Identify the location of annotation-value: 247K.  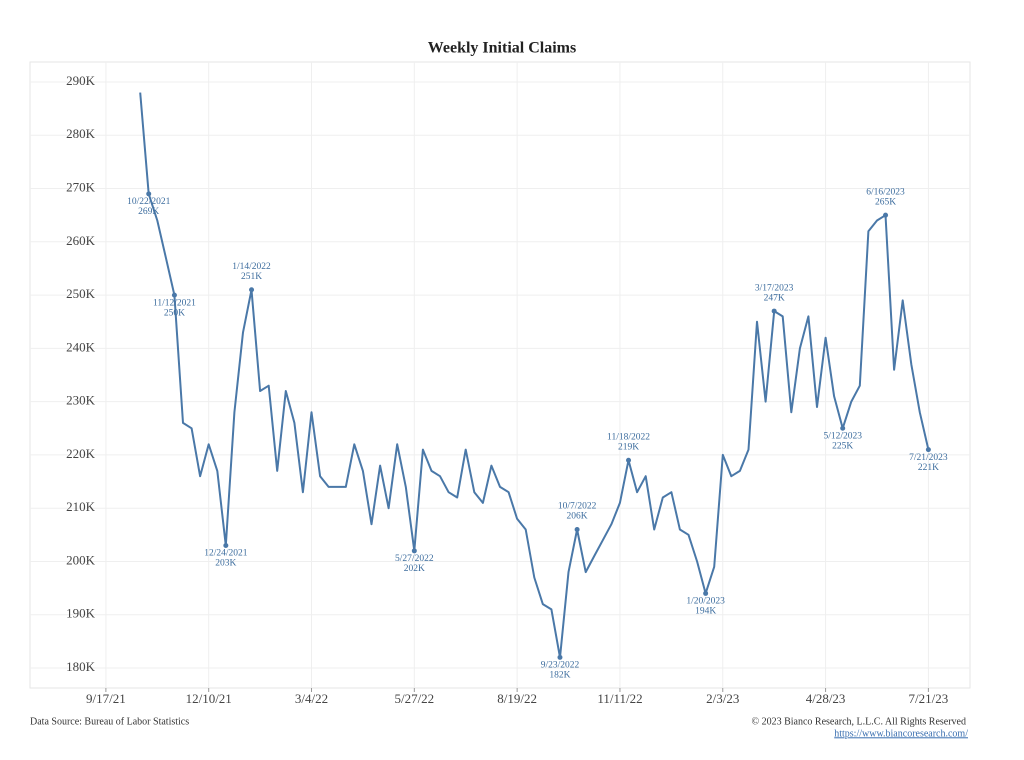
(774, 298).